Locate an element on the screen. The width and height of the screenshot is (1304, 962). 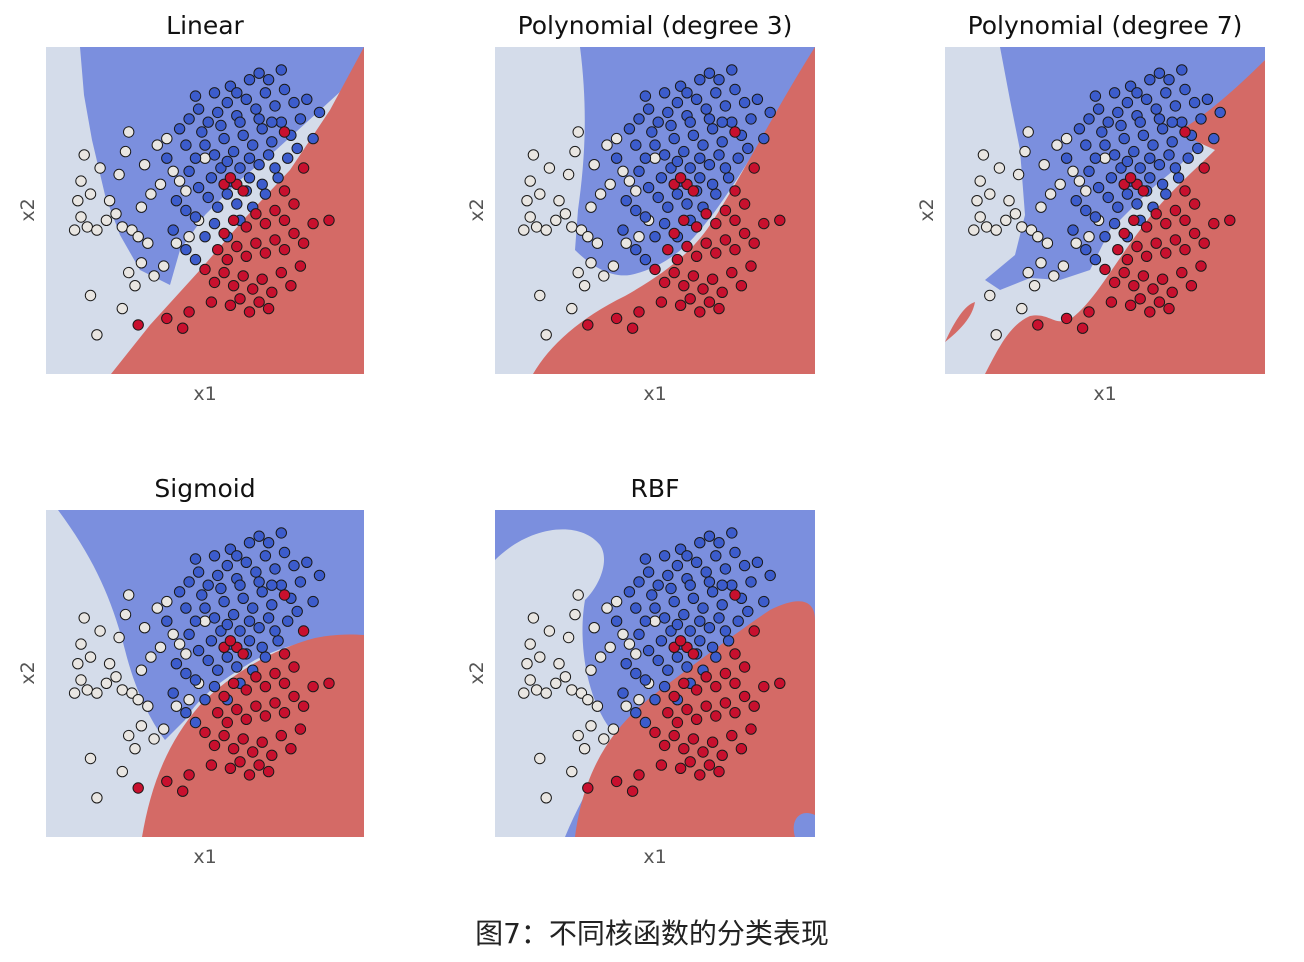
chart-title: Sigmoid is located at coordinates (204, 488).